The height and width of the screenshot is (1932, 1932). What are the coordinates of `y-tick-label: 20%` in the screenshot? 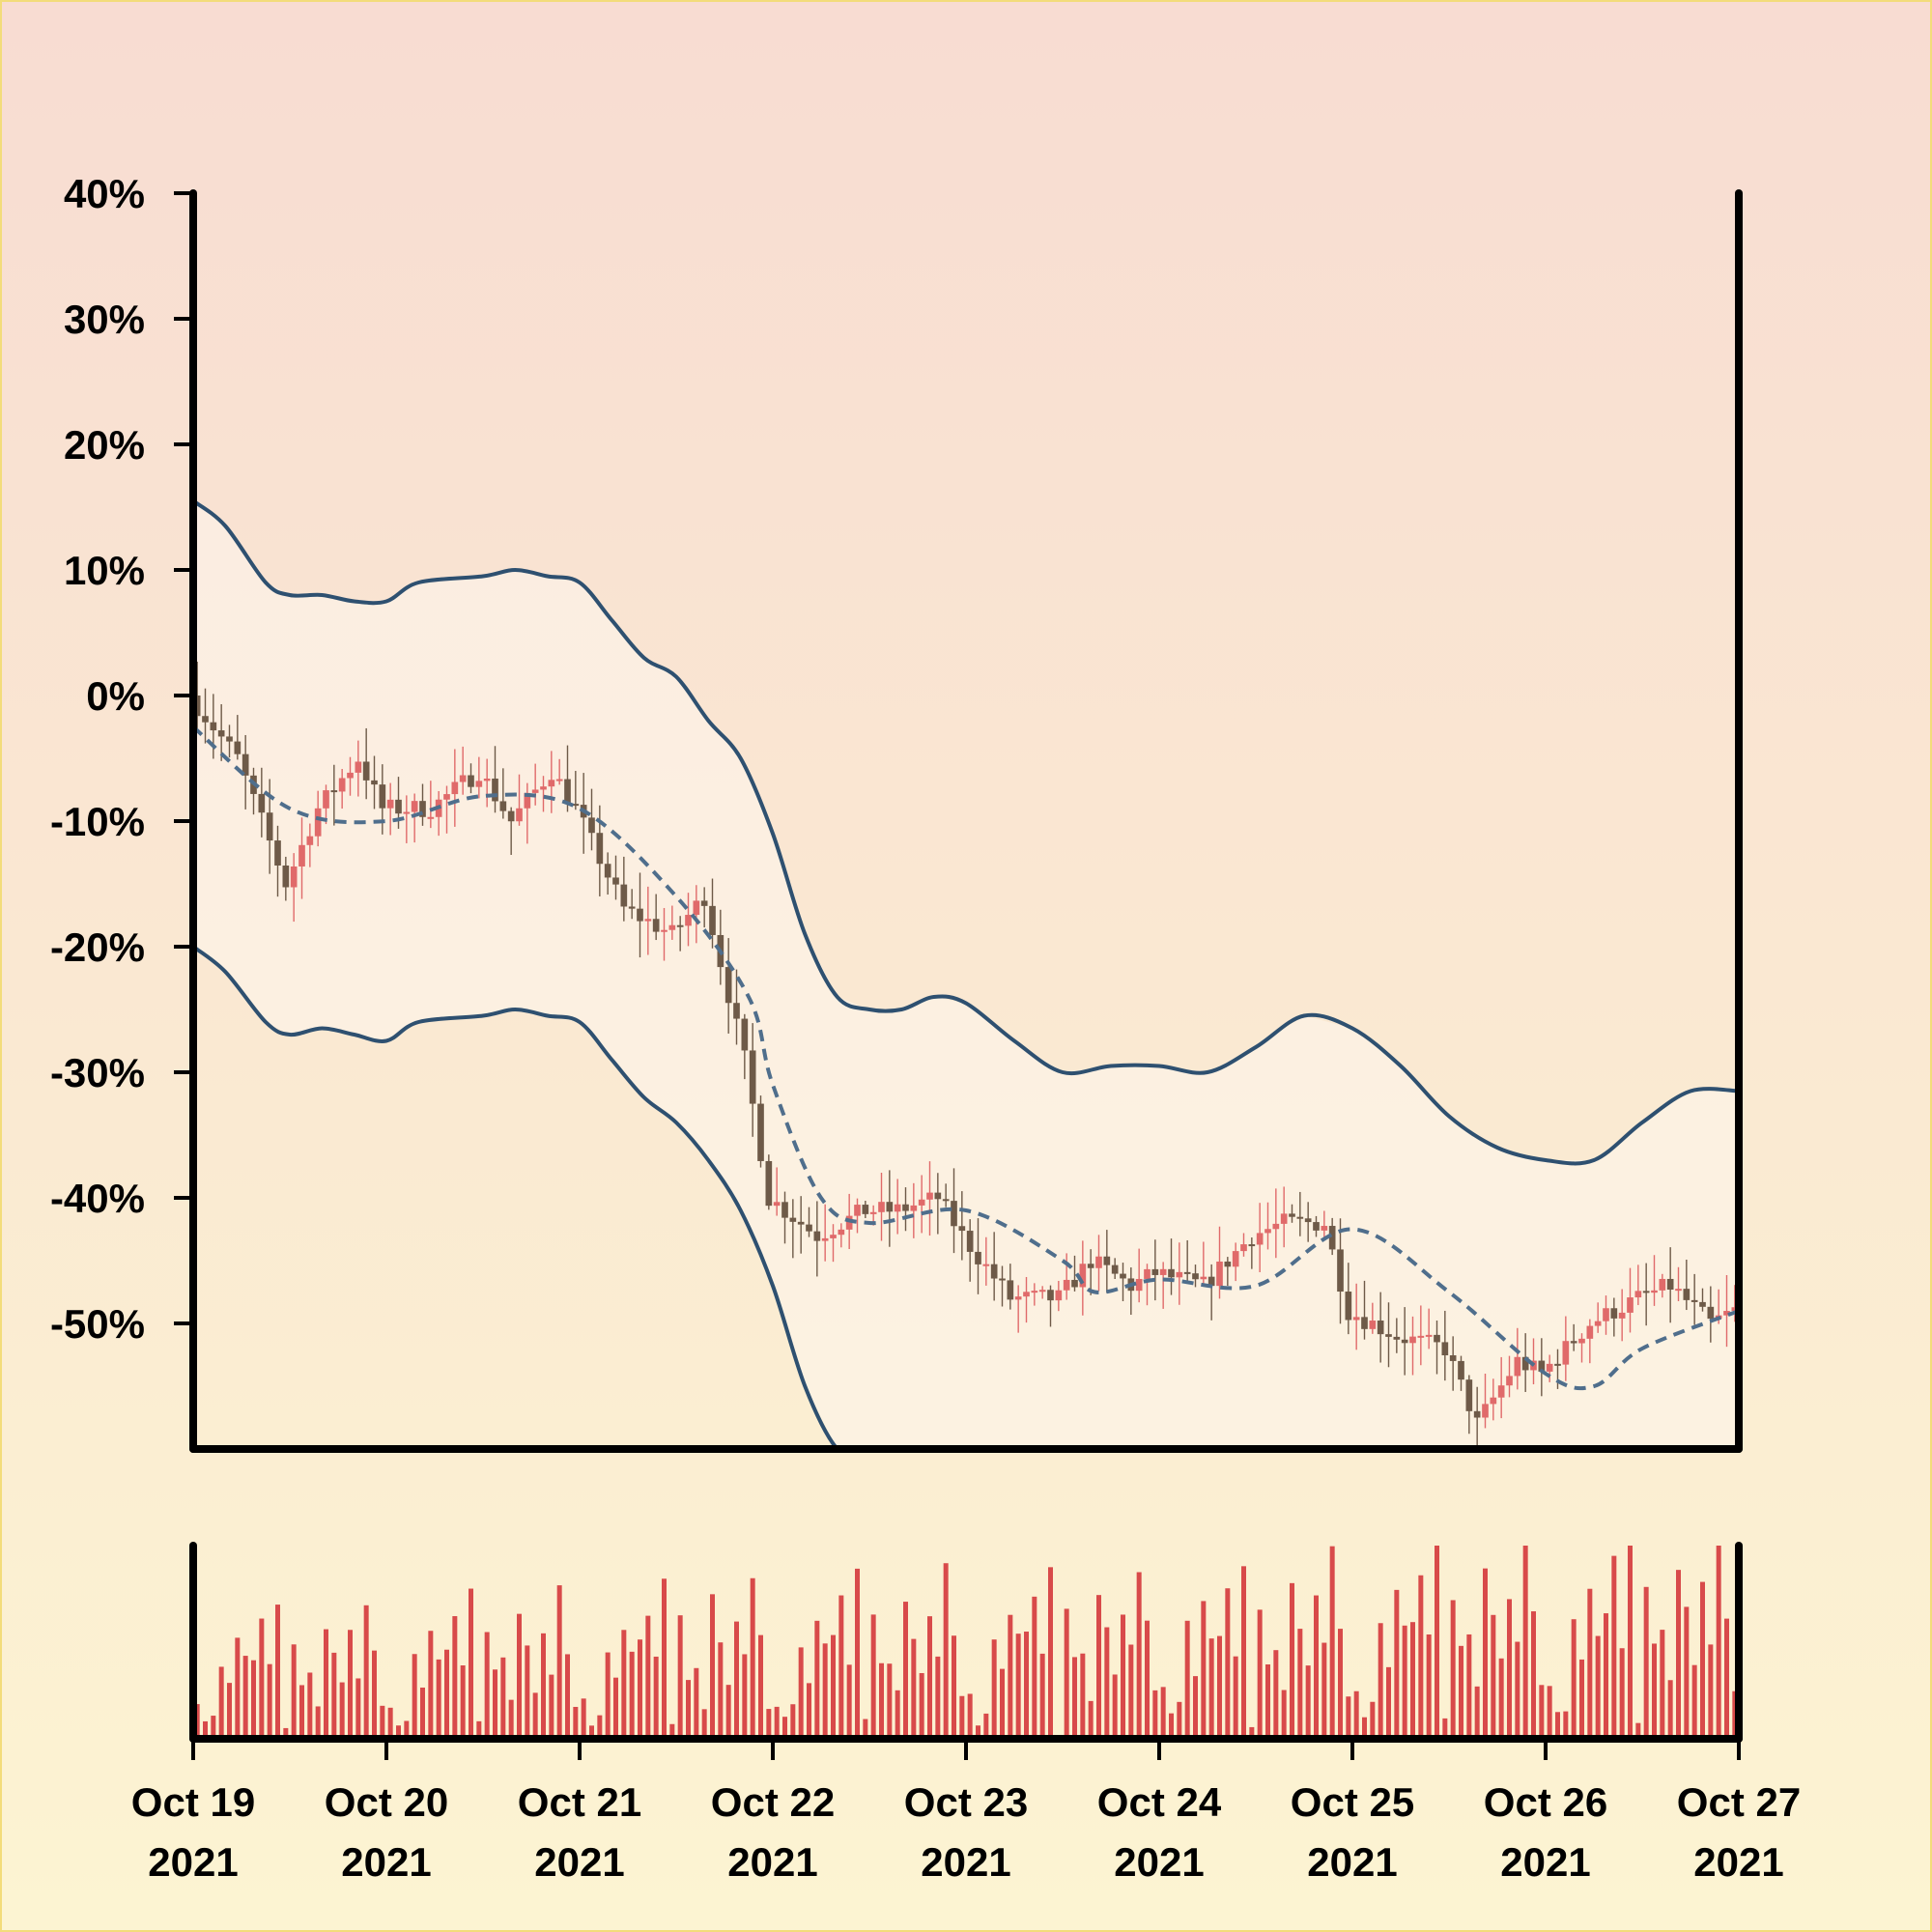 It's located at (104, 445).